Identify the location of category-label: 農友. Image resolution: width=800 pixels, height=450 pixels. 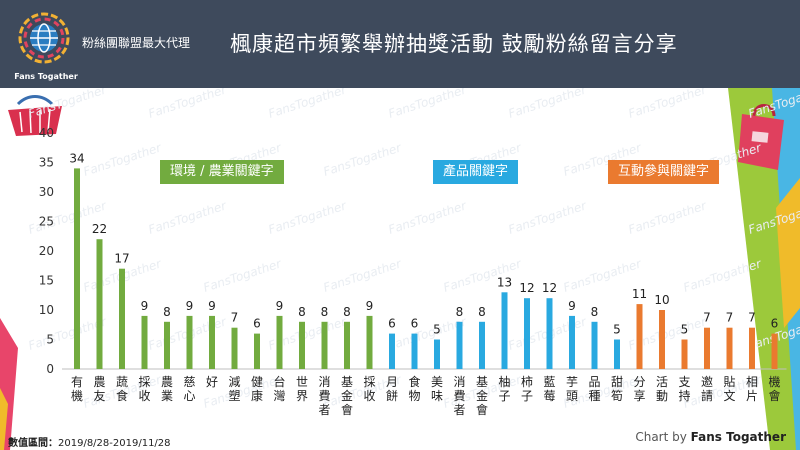
(99, 389).